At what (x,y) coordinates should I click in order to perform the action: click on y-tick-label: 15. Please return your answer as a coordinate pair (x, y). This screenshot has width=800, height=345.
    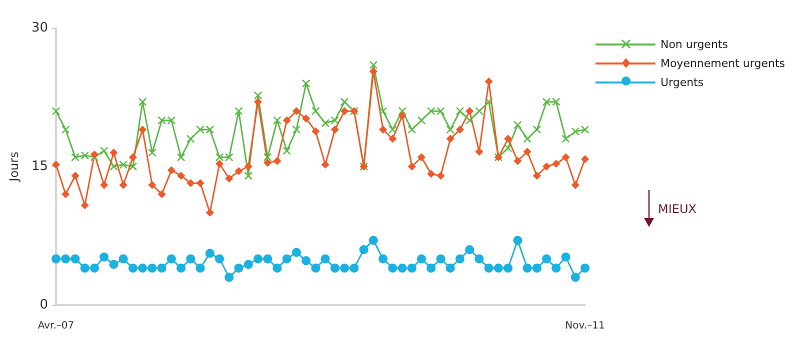
    Looking at the image, I should click on (39, 166).